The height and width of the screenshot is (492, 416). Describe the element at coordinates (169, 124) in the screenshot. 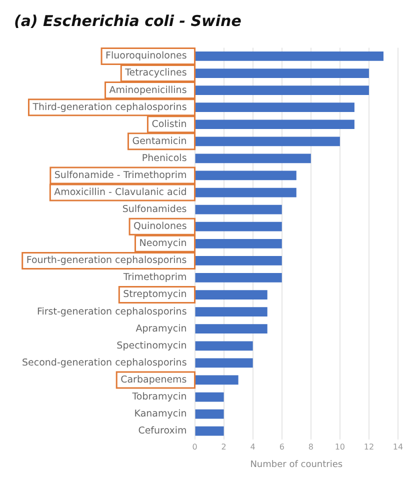

I see `y-tick-label: Colistin` at that location.